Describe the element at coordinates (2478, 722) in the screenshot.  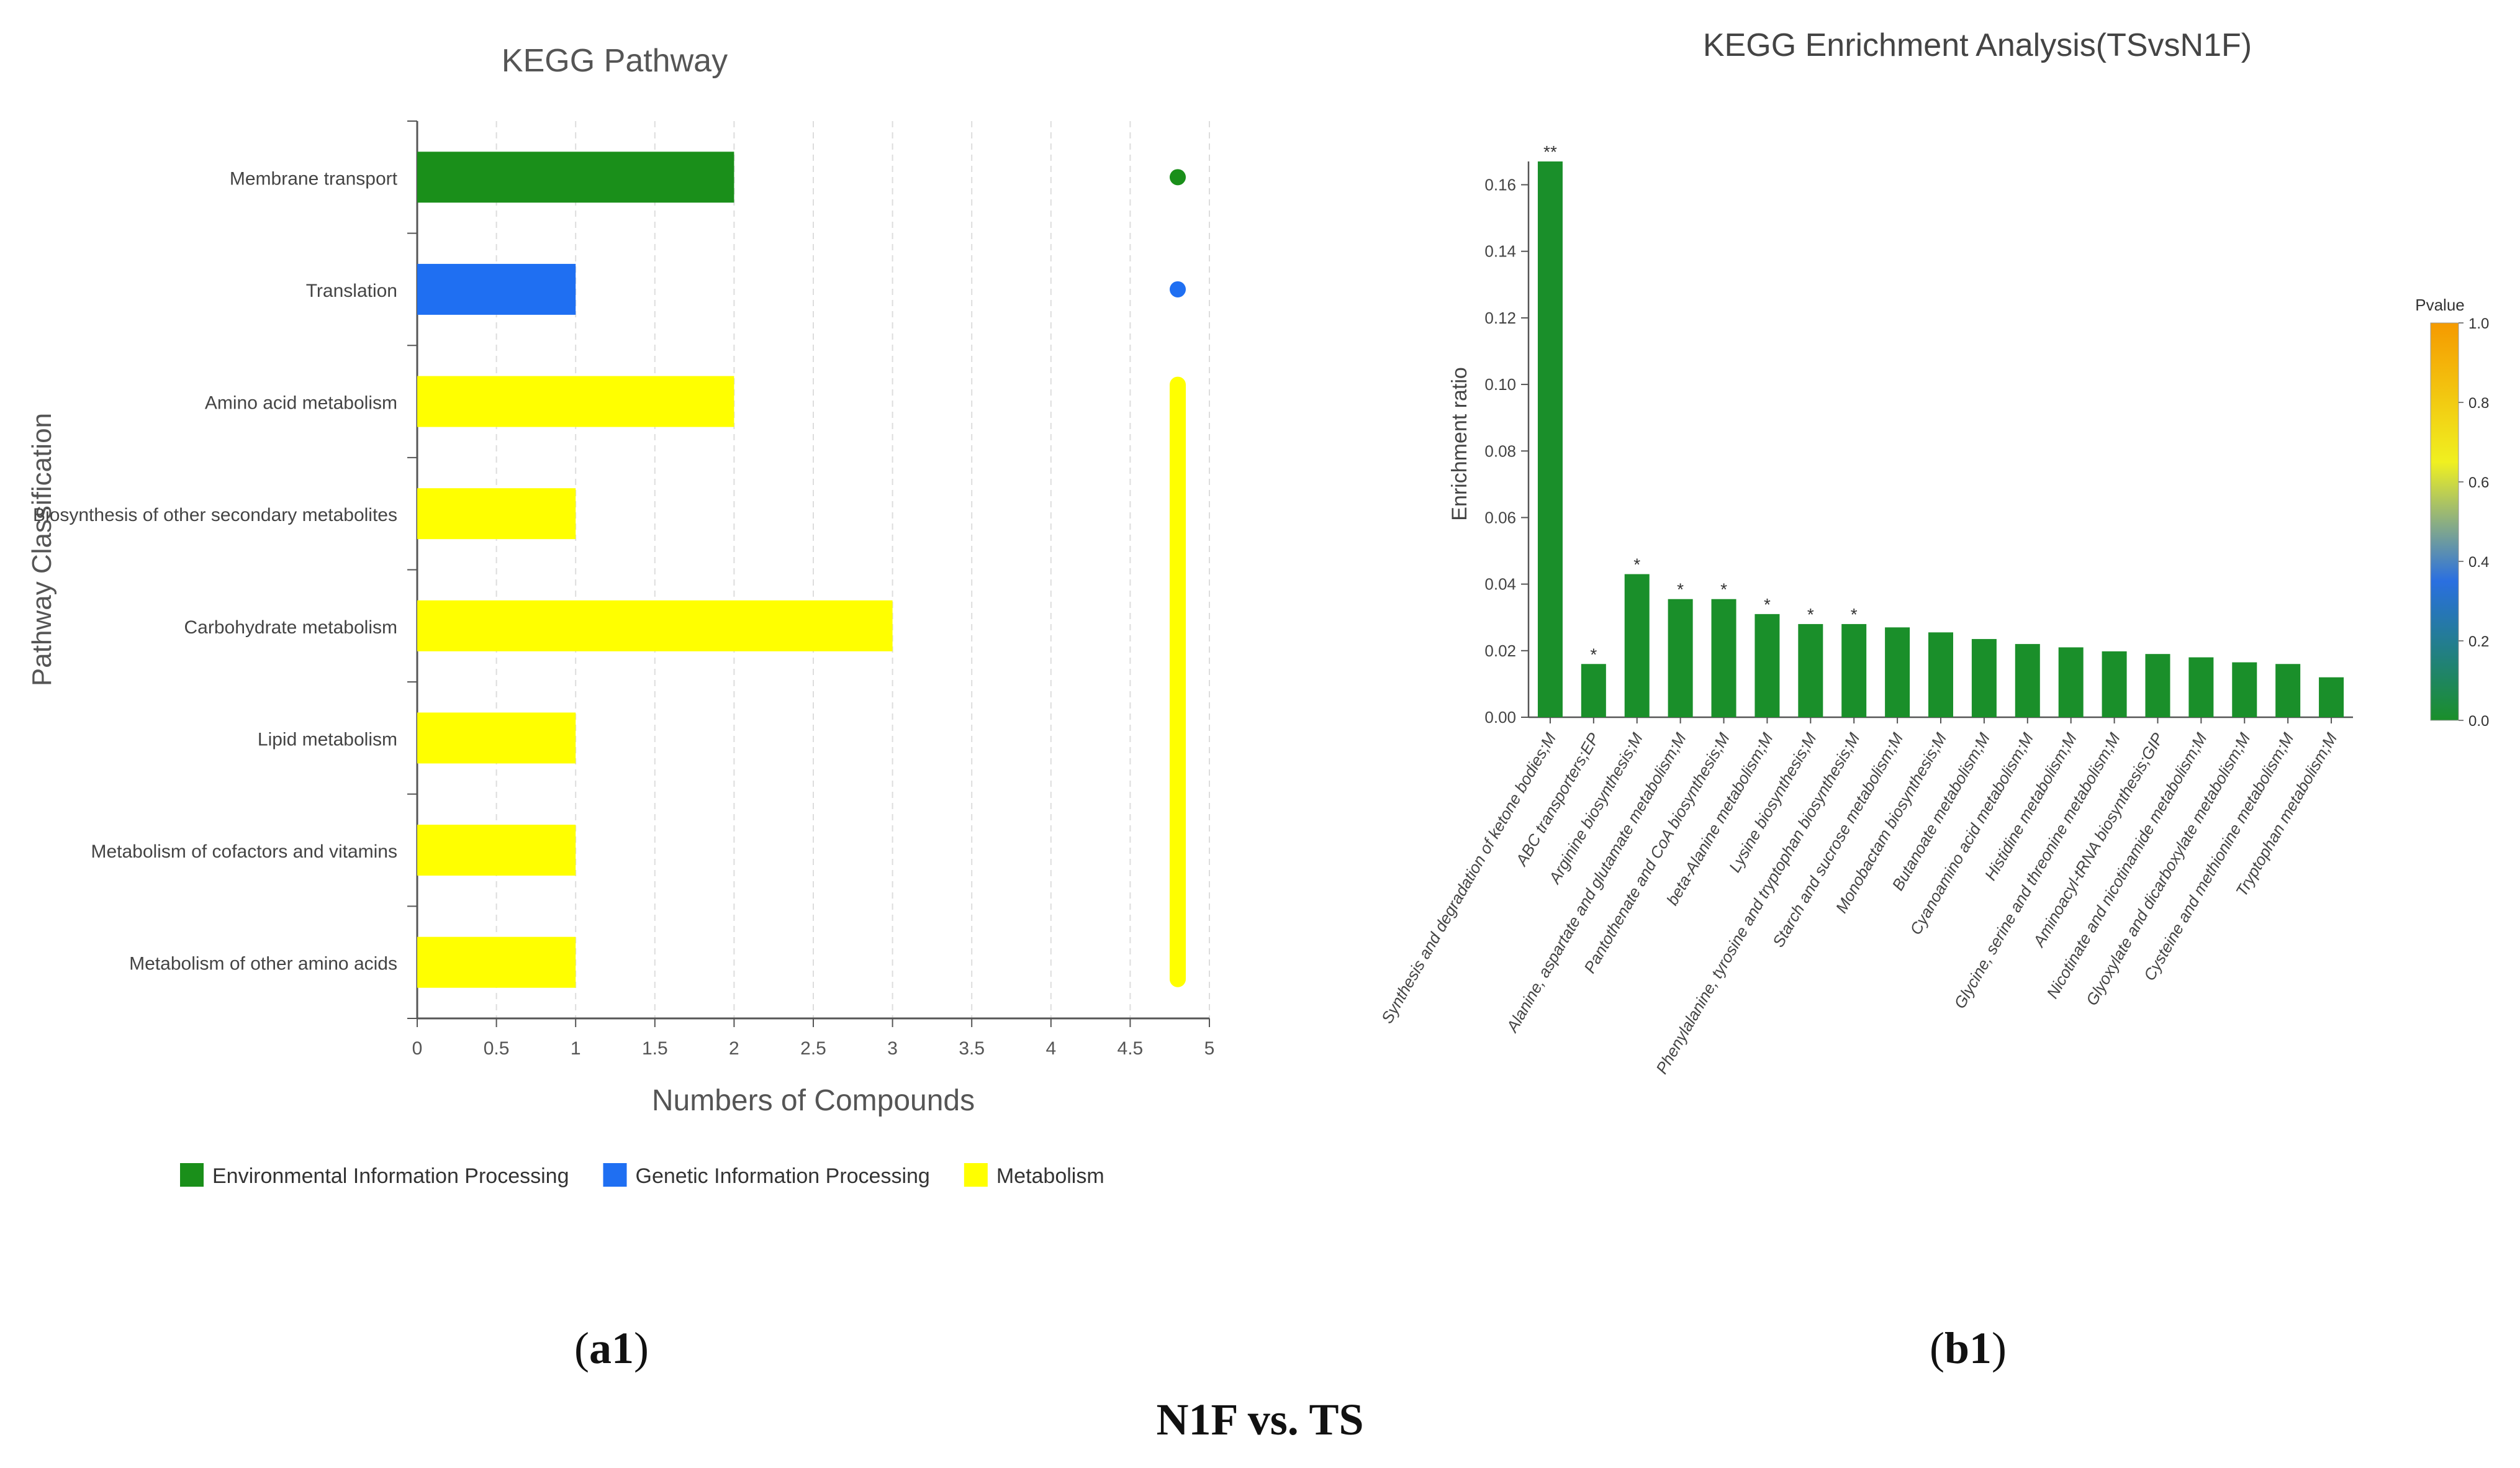
I see `colorbar-tick-label: 0.0` at that location.